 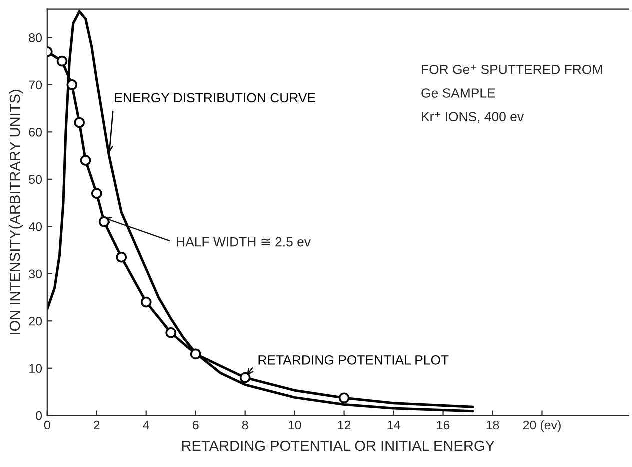 What do you see at coordinates (473, 118) in the screenshot?
I see `annotation: Kr⁺ IONS, 400 ev` at bounding box center [473, 118].